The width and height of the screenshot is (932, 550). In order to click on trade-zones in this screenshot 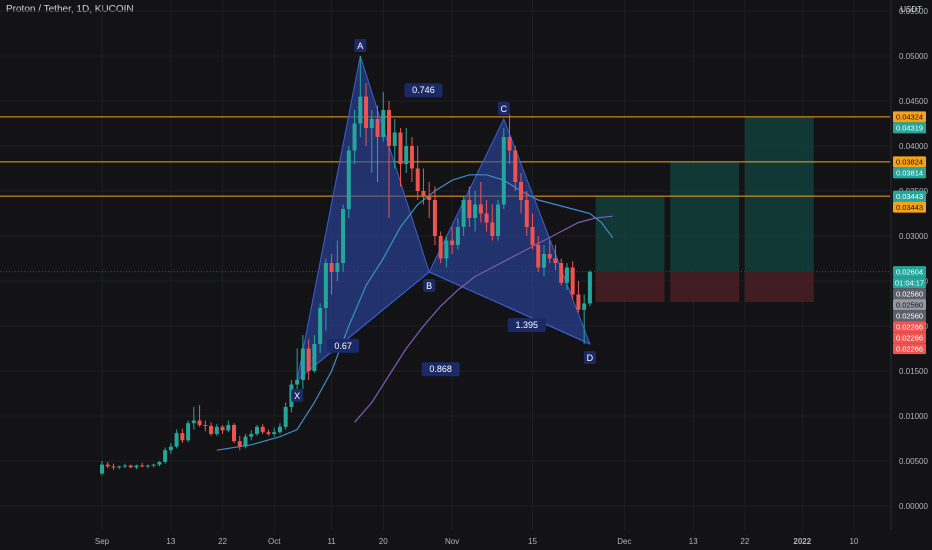, I will do `click(704, 209)`.